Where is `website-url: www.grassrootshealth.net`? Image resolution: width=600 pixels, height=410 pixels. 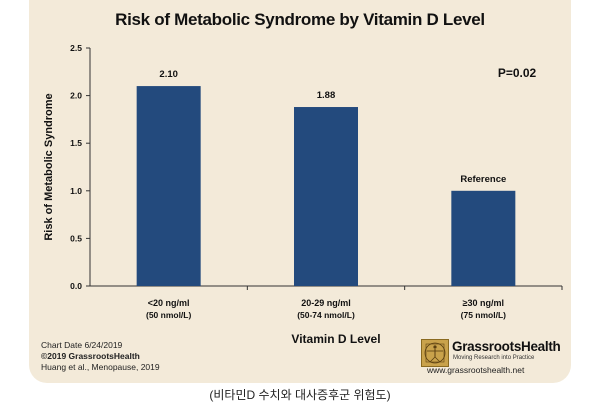
website-url: www.grassrootshealth.net is located at coordinates (476, 370).